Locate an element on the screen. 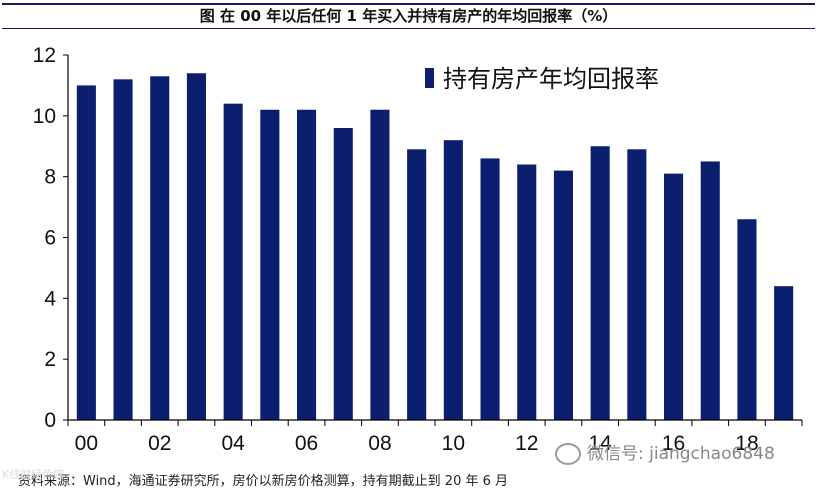  x-tick-label: 16 is located at coordinates (673, 443).